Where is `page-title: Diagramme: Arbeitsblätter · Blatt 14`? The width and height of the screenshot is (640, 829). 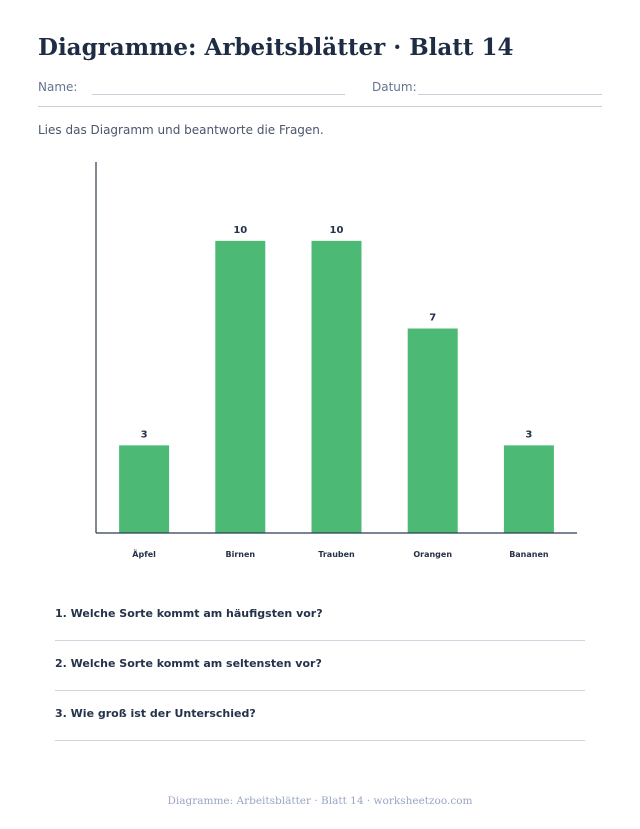
page-title: Diagramme: Arbeitsblätter · Blatt 14 is located at coordinates (276, 47).